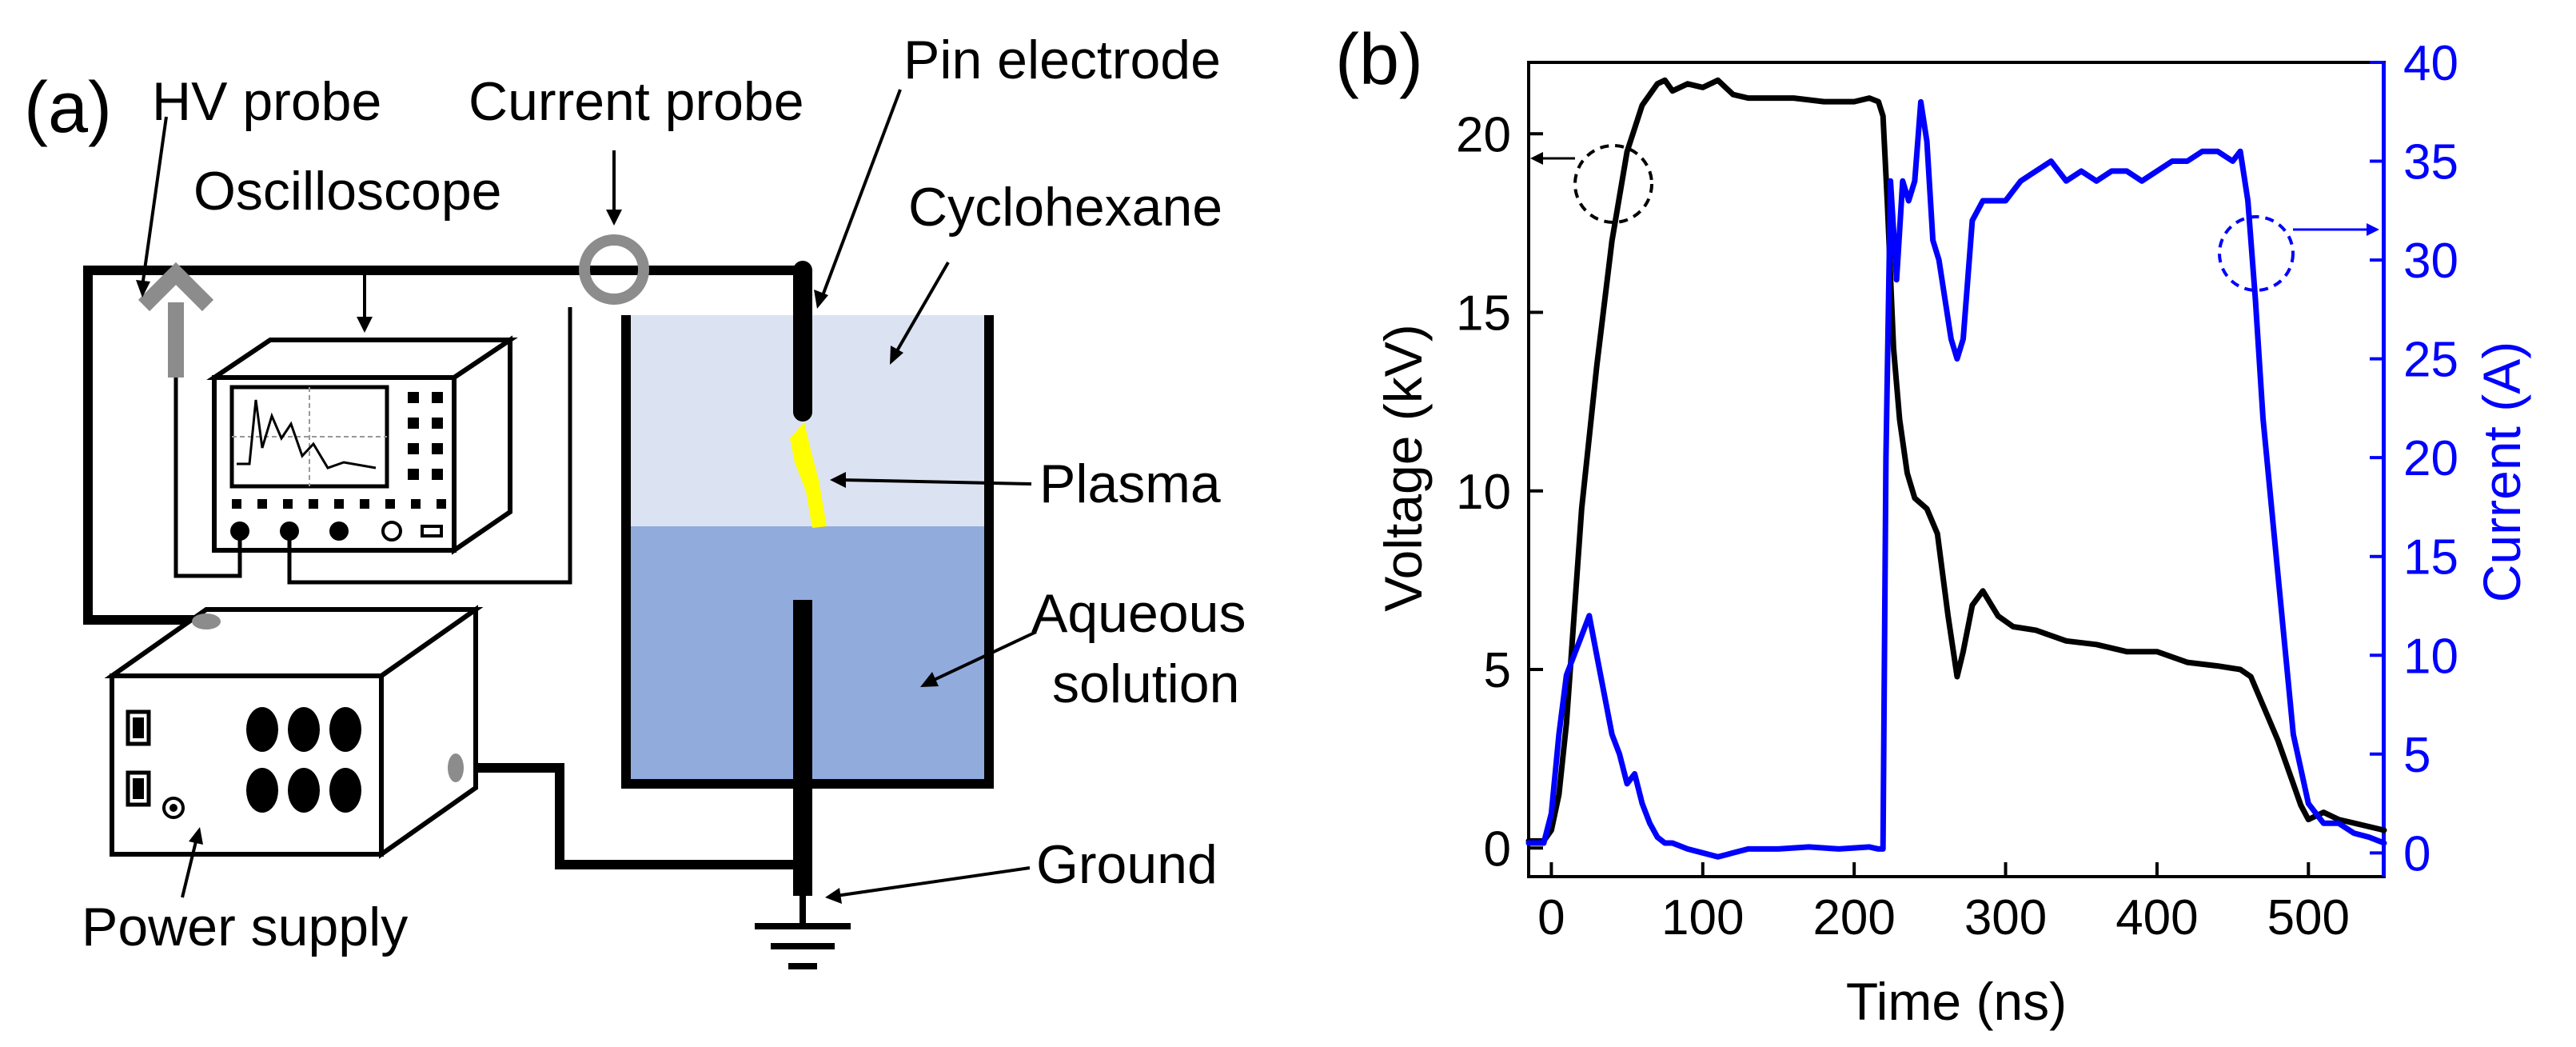  Describe the element at coordinates (2416, 756) in the screenshot. I see `y-tick-label-right: 5` at that location.